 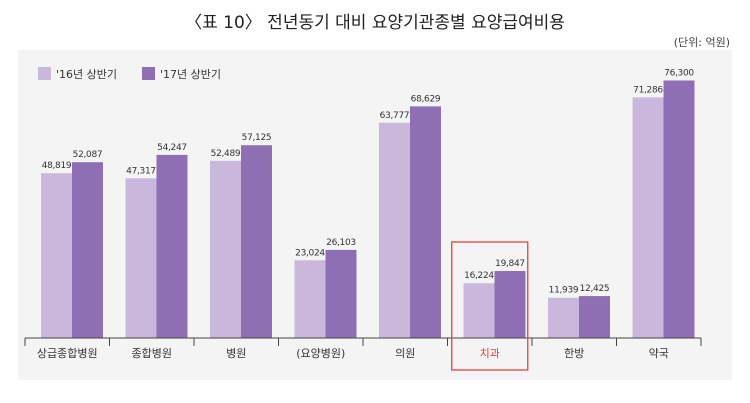 What do you see at coordinates (510, 264) in the screenshot?
I see `value-label-2-6: 19,847` at bounding box center [510, 264].